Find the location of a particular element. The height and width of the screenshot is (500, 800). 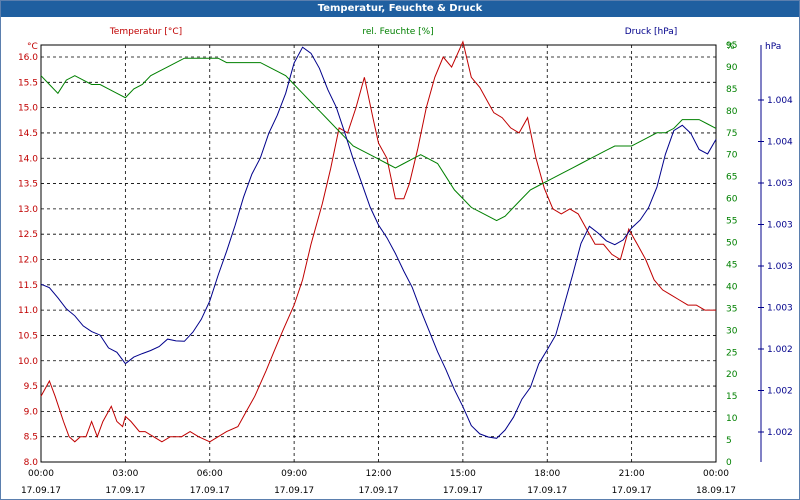

hum-tick-label: 30 is located at coordinates (732, 331).